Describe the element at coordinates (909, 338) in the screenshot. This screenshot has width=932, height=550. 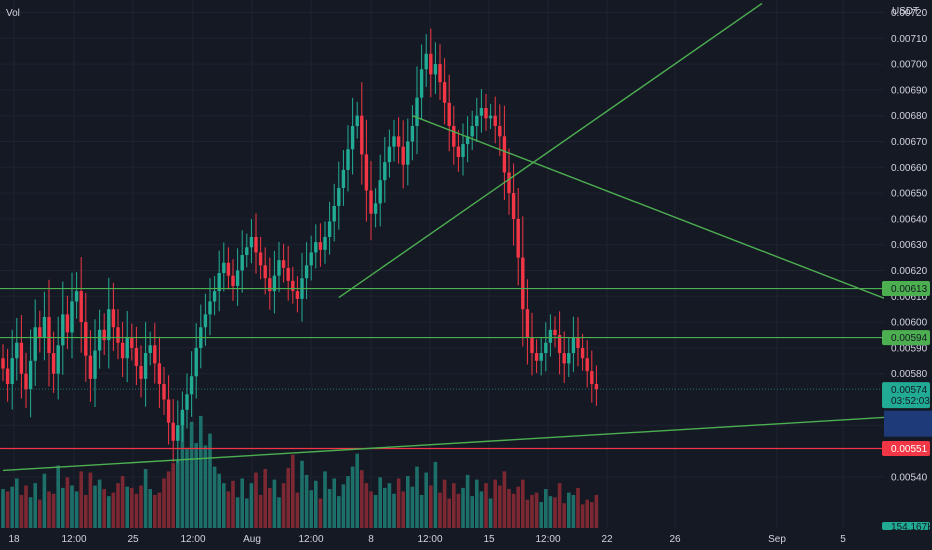
I see `price-tag-label: 0.00594` at that location.